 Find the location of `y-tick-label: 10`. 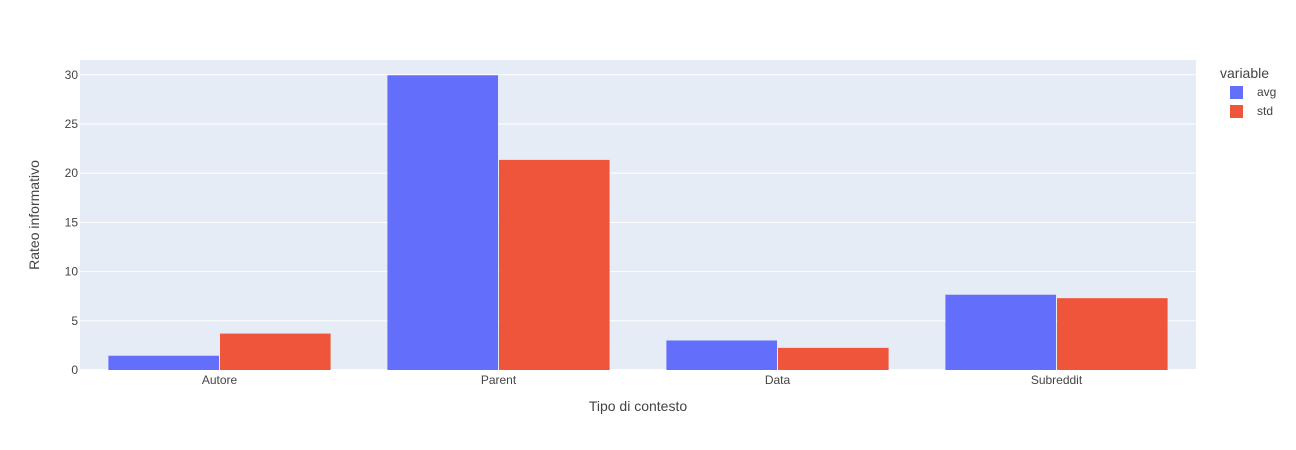

y-tick-label: 10 is located at coordinates (72, 272).